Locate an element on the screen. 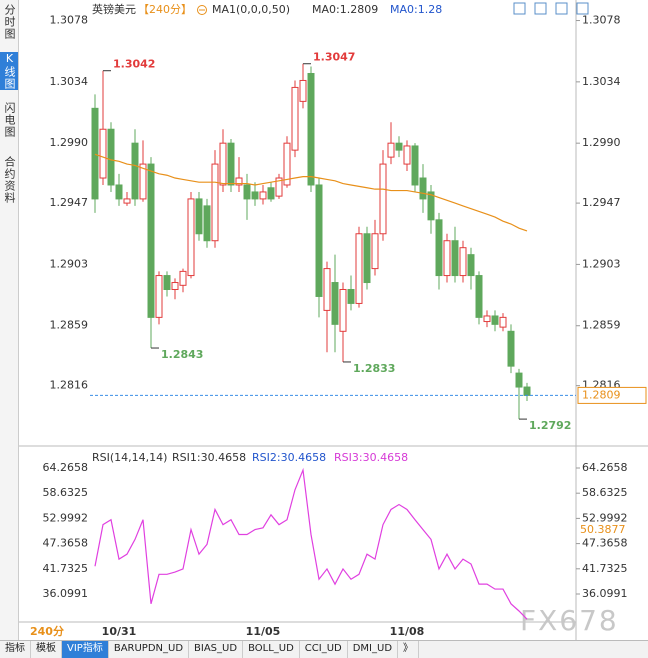  y-tick-label: 1.2947 is located at coordinates (69, 202).